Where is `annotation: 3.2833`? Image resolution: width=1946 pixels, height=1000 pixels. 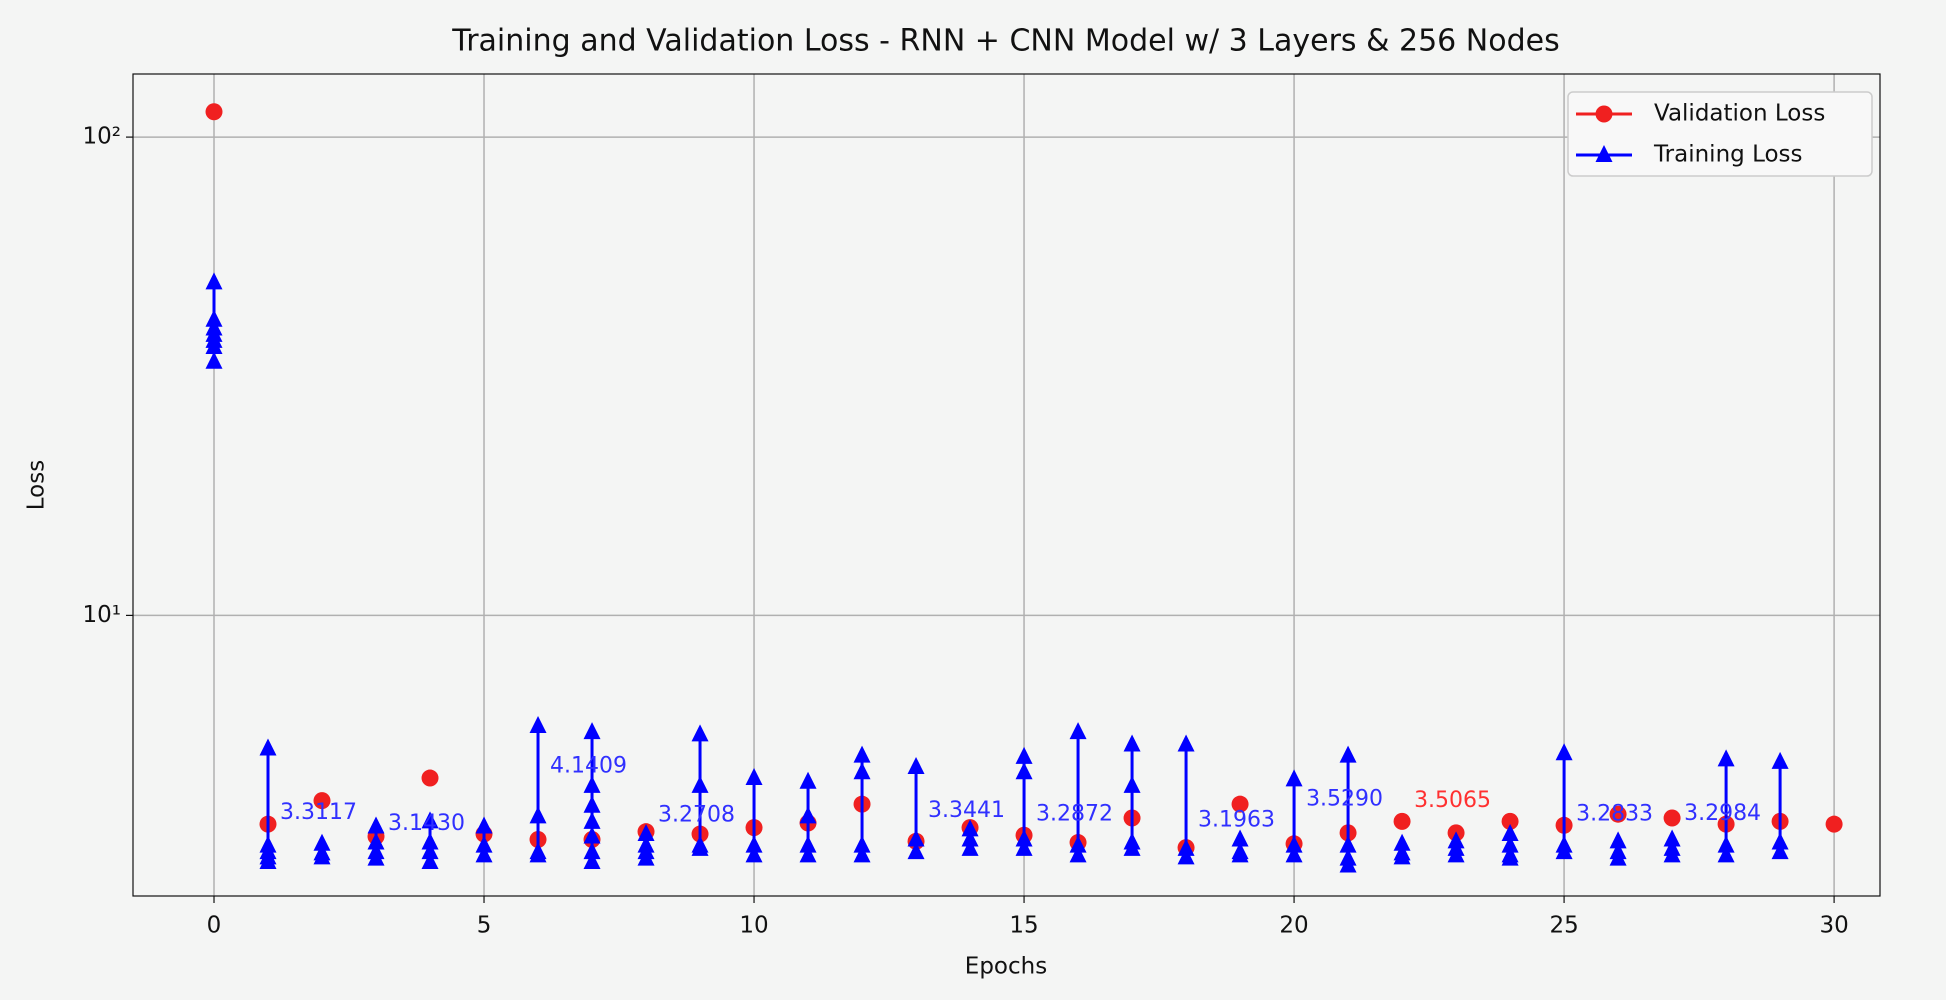 annotation: 3.2833 is located at coordinates (1614, 814).